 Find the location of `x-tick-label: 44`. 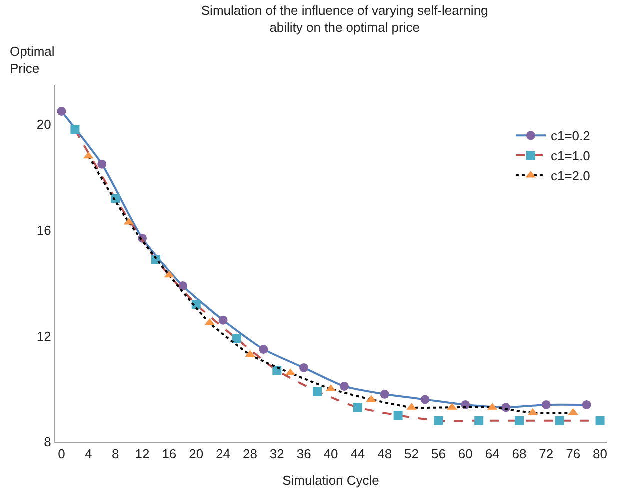

x-tick-label: 44 is located at coordinates (358, 454).